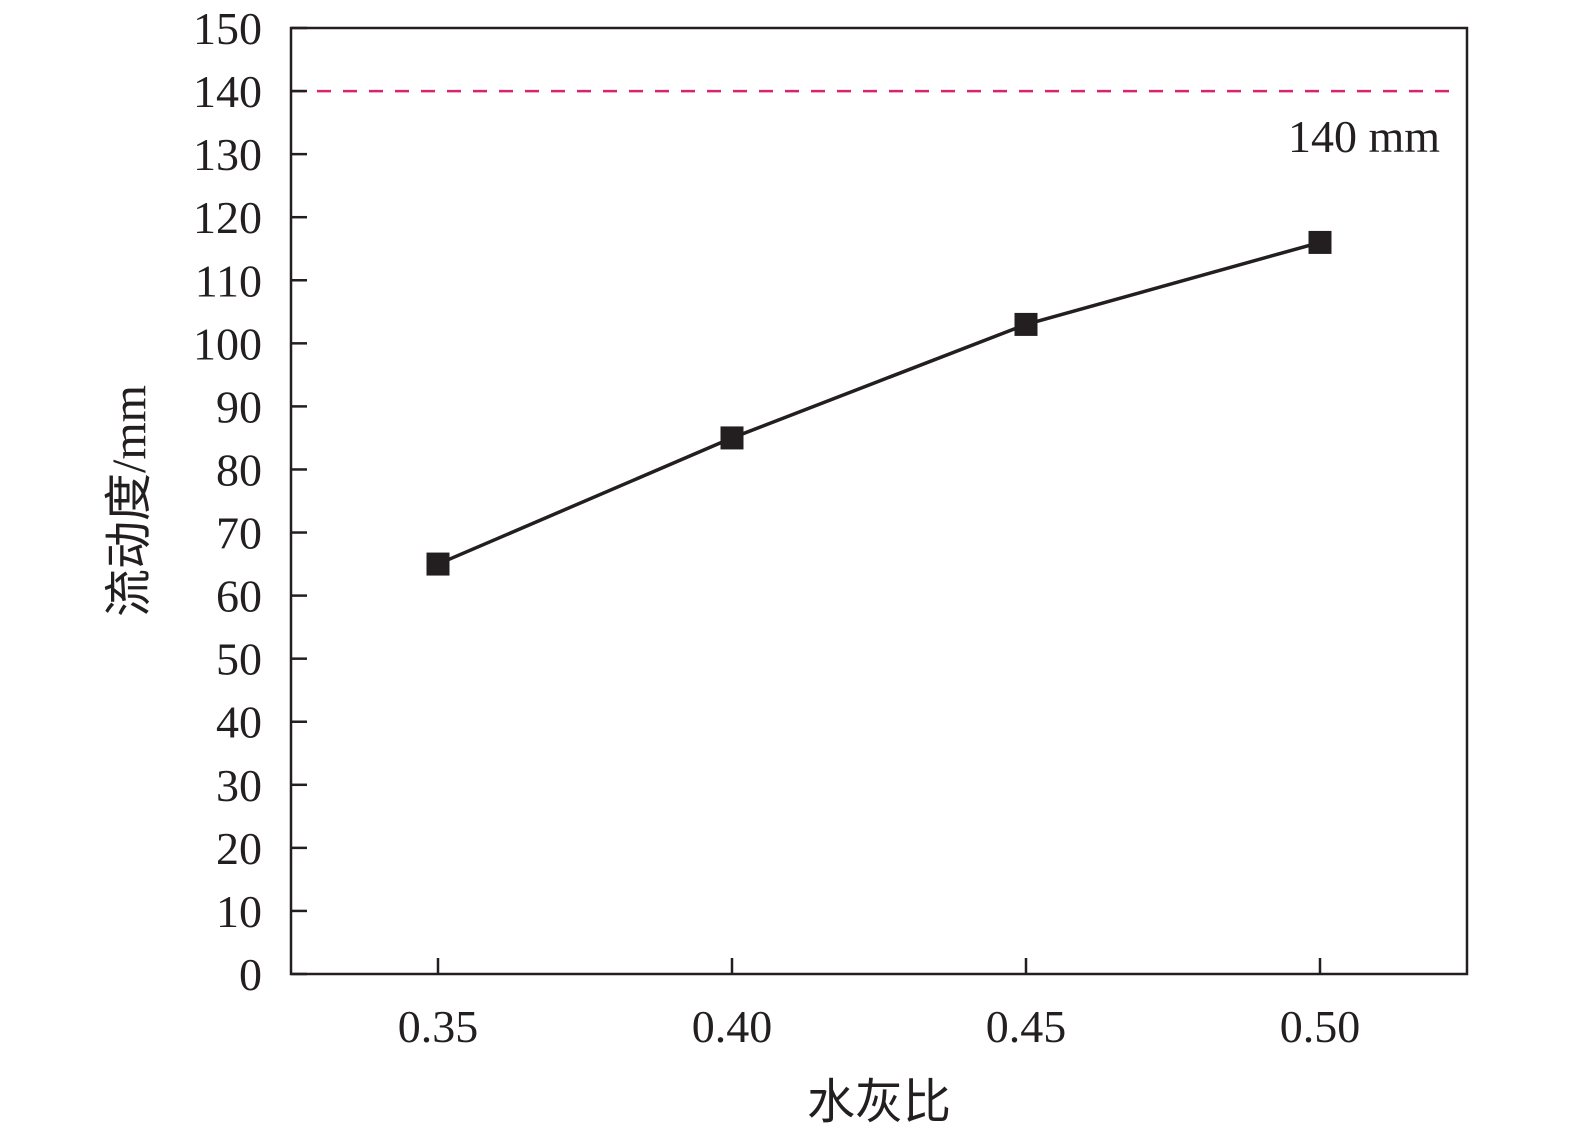 The width and height of the screenshot is (1575, 1137). I want to click on y-tick-label: 60, so click(239, 596).